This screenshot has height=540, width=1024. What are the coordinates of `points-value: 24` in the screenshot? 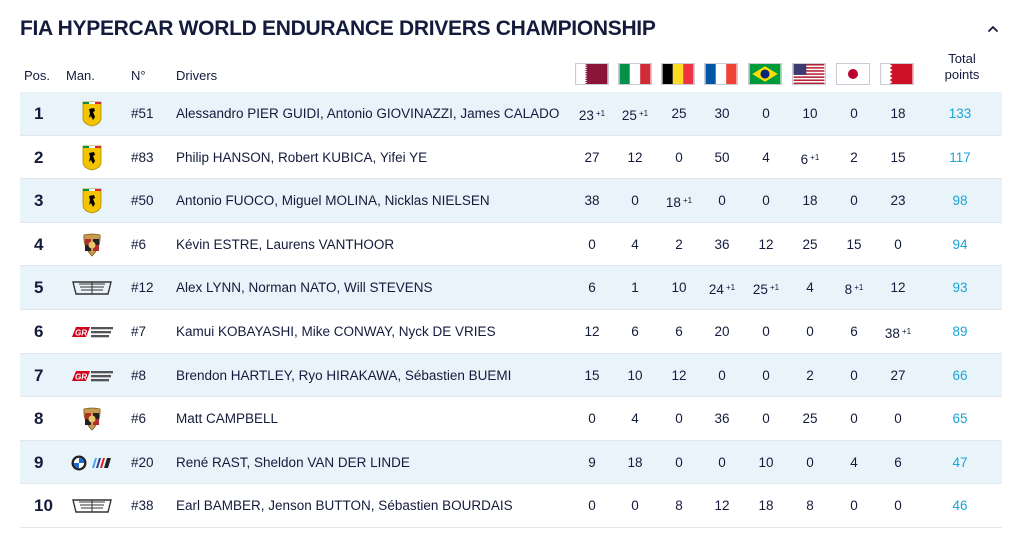 It's located at (716, 290).